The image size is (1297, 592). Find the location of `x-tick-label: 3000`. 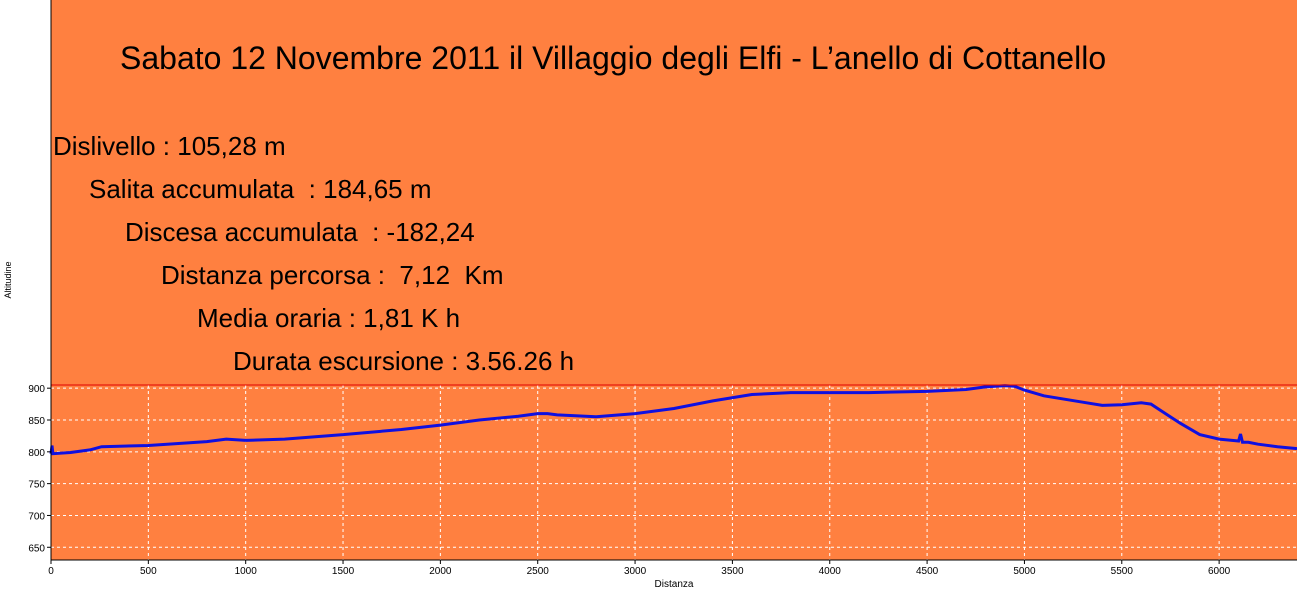

x-tick-label: 3000 is located at coordinates (635, 571).